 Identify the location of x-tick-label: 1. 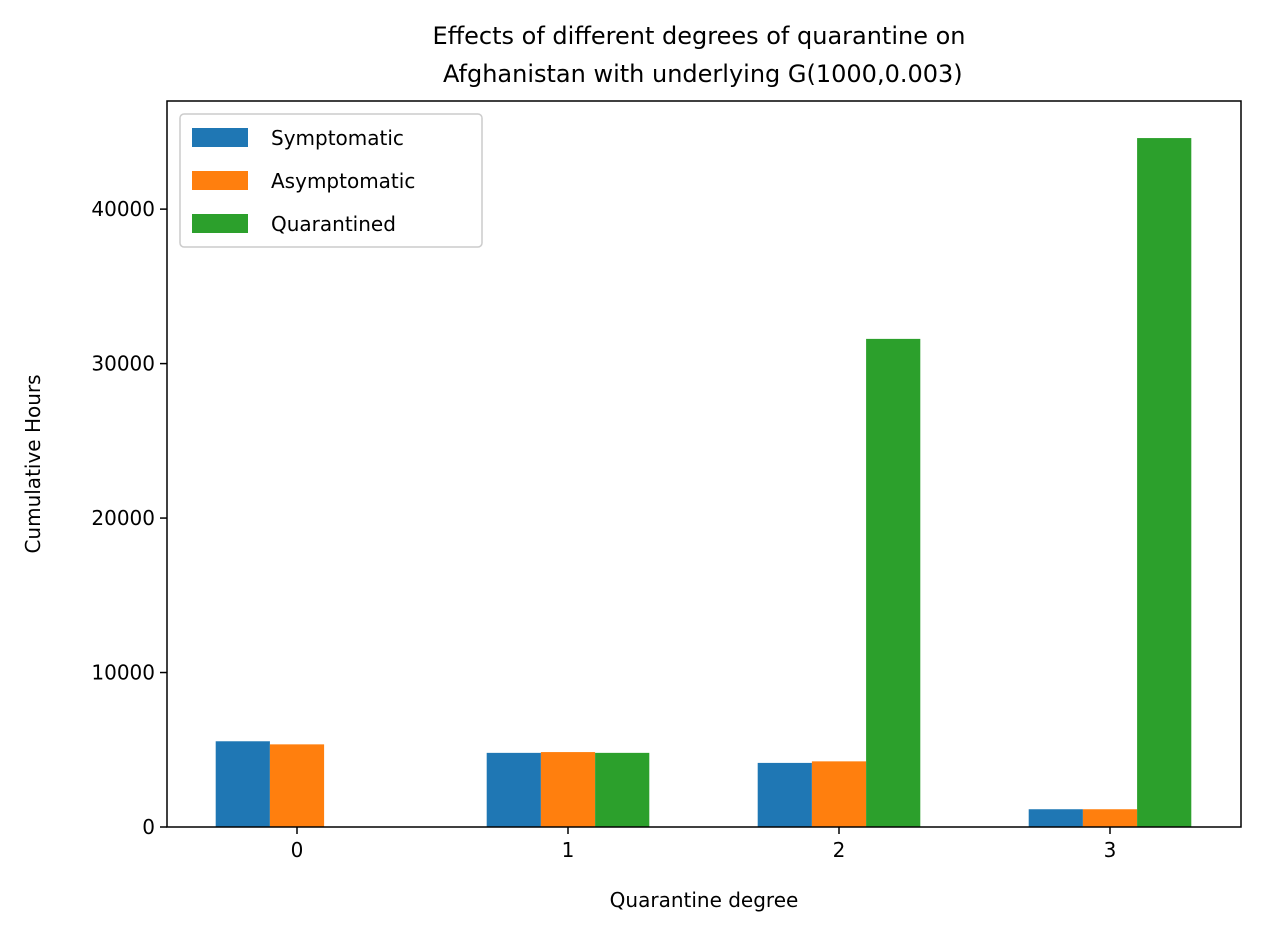
(568, 850).